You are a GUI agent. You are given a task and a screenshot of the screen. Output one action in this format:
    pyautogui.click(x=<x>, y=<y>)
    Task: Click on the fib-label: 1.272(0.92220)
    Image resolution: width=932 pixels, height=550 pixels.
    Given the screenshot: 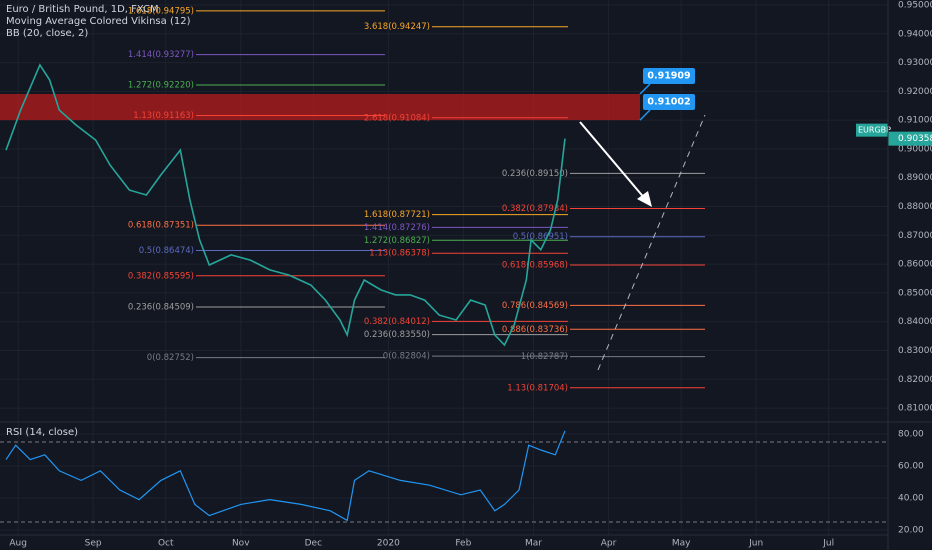 What is the action you would take?
    pyautogui.click(x=161, y=86)
    